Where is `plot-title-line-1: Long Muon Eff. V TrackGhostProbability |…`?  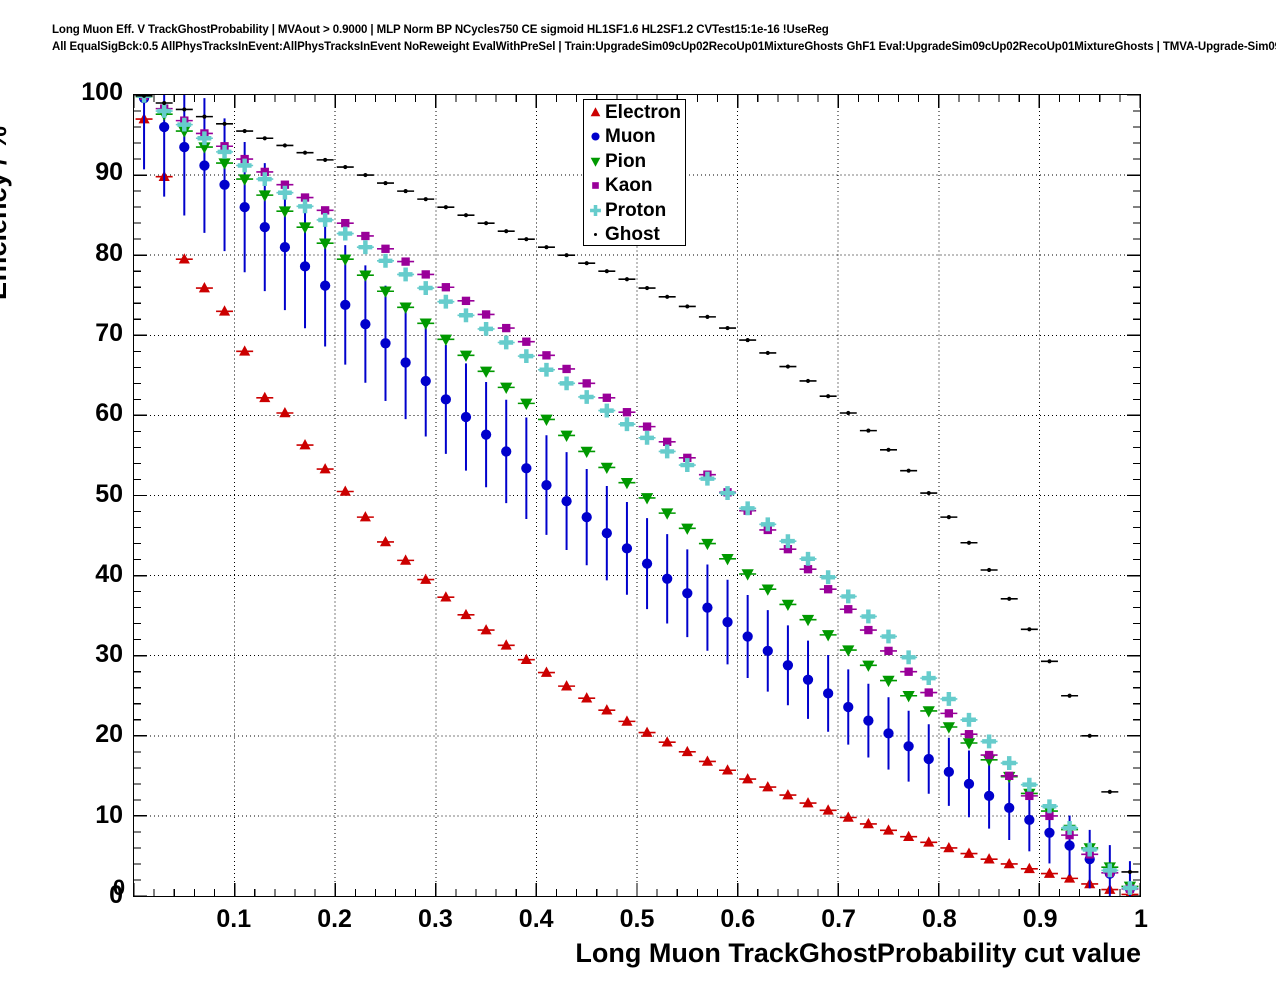 plot-title-line-1: Long Muon Eff. V TrackGhostProbability |… is located at coordinates (440, 30).